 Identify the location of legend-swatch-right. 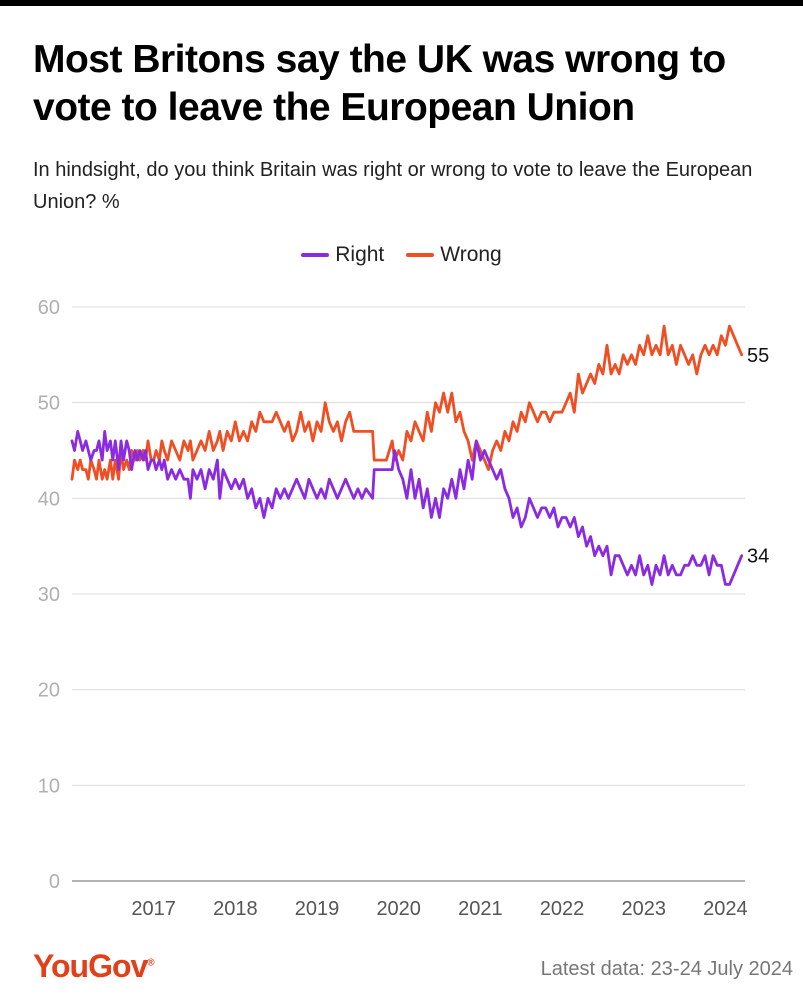
(315, 255).